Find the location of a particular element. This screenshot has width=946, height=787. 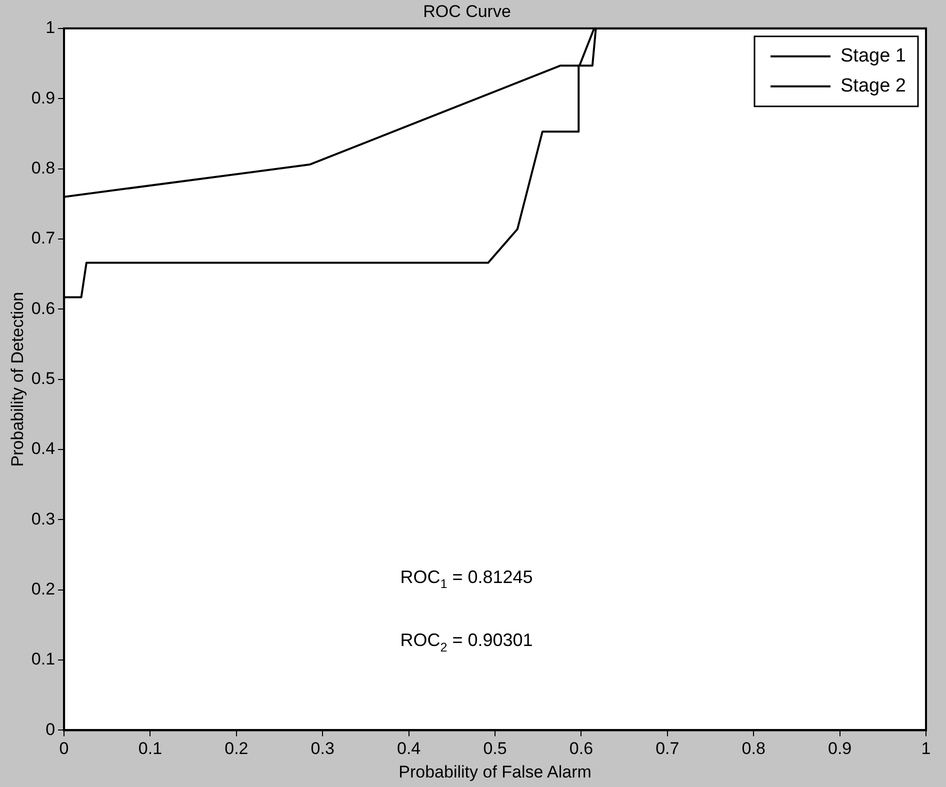

x-tick-label: 0.6 is located at coordinates (581, 748).